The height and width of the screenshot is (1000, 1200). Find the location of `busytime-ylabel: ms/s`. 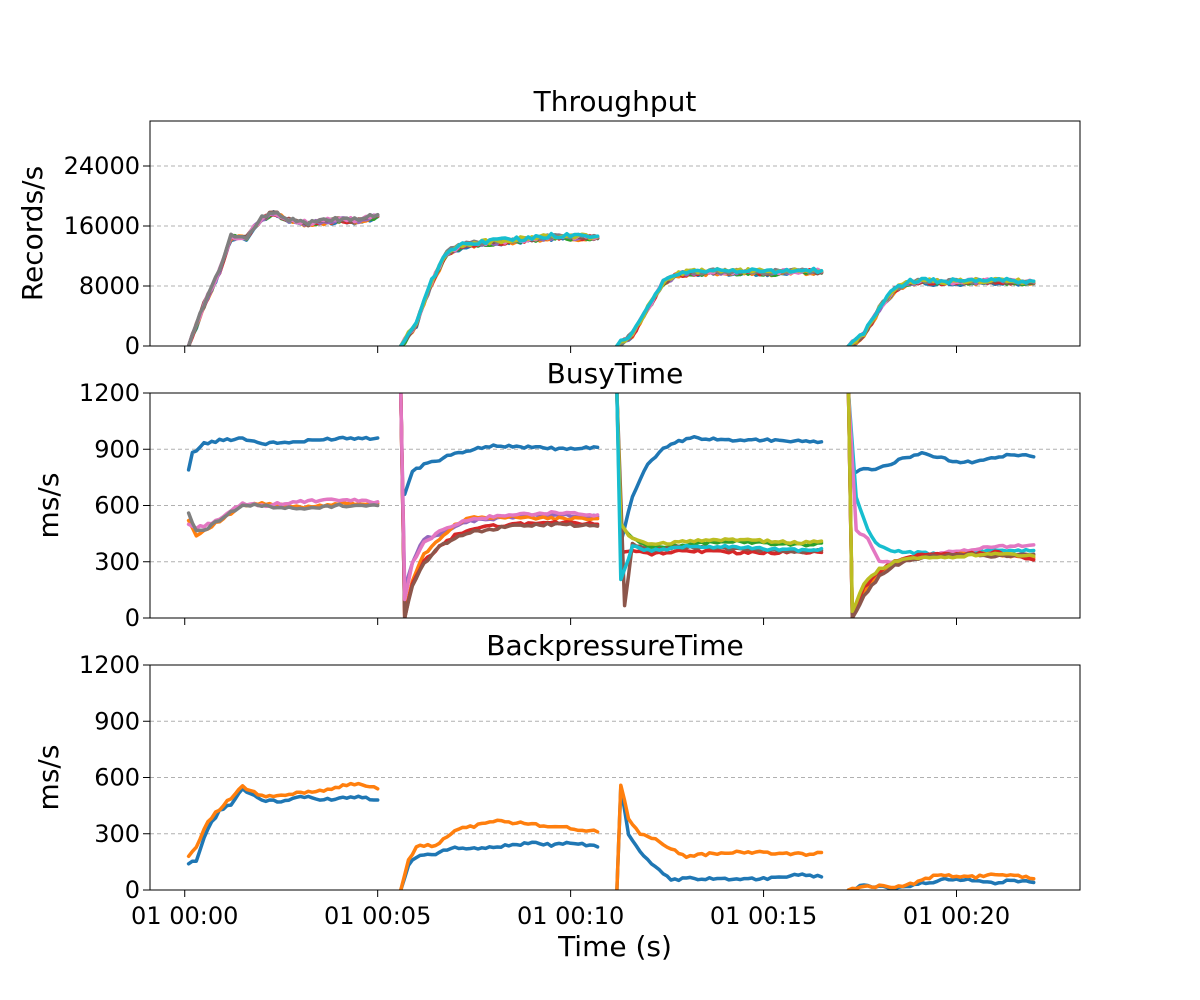

busytime-ylabel: ms/s is located at coordinates (48, 506).